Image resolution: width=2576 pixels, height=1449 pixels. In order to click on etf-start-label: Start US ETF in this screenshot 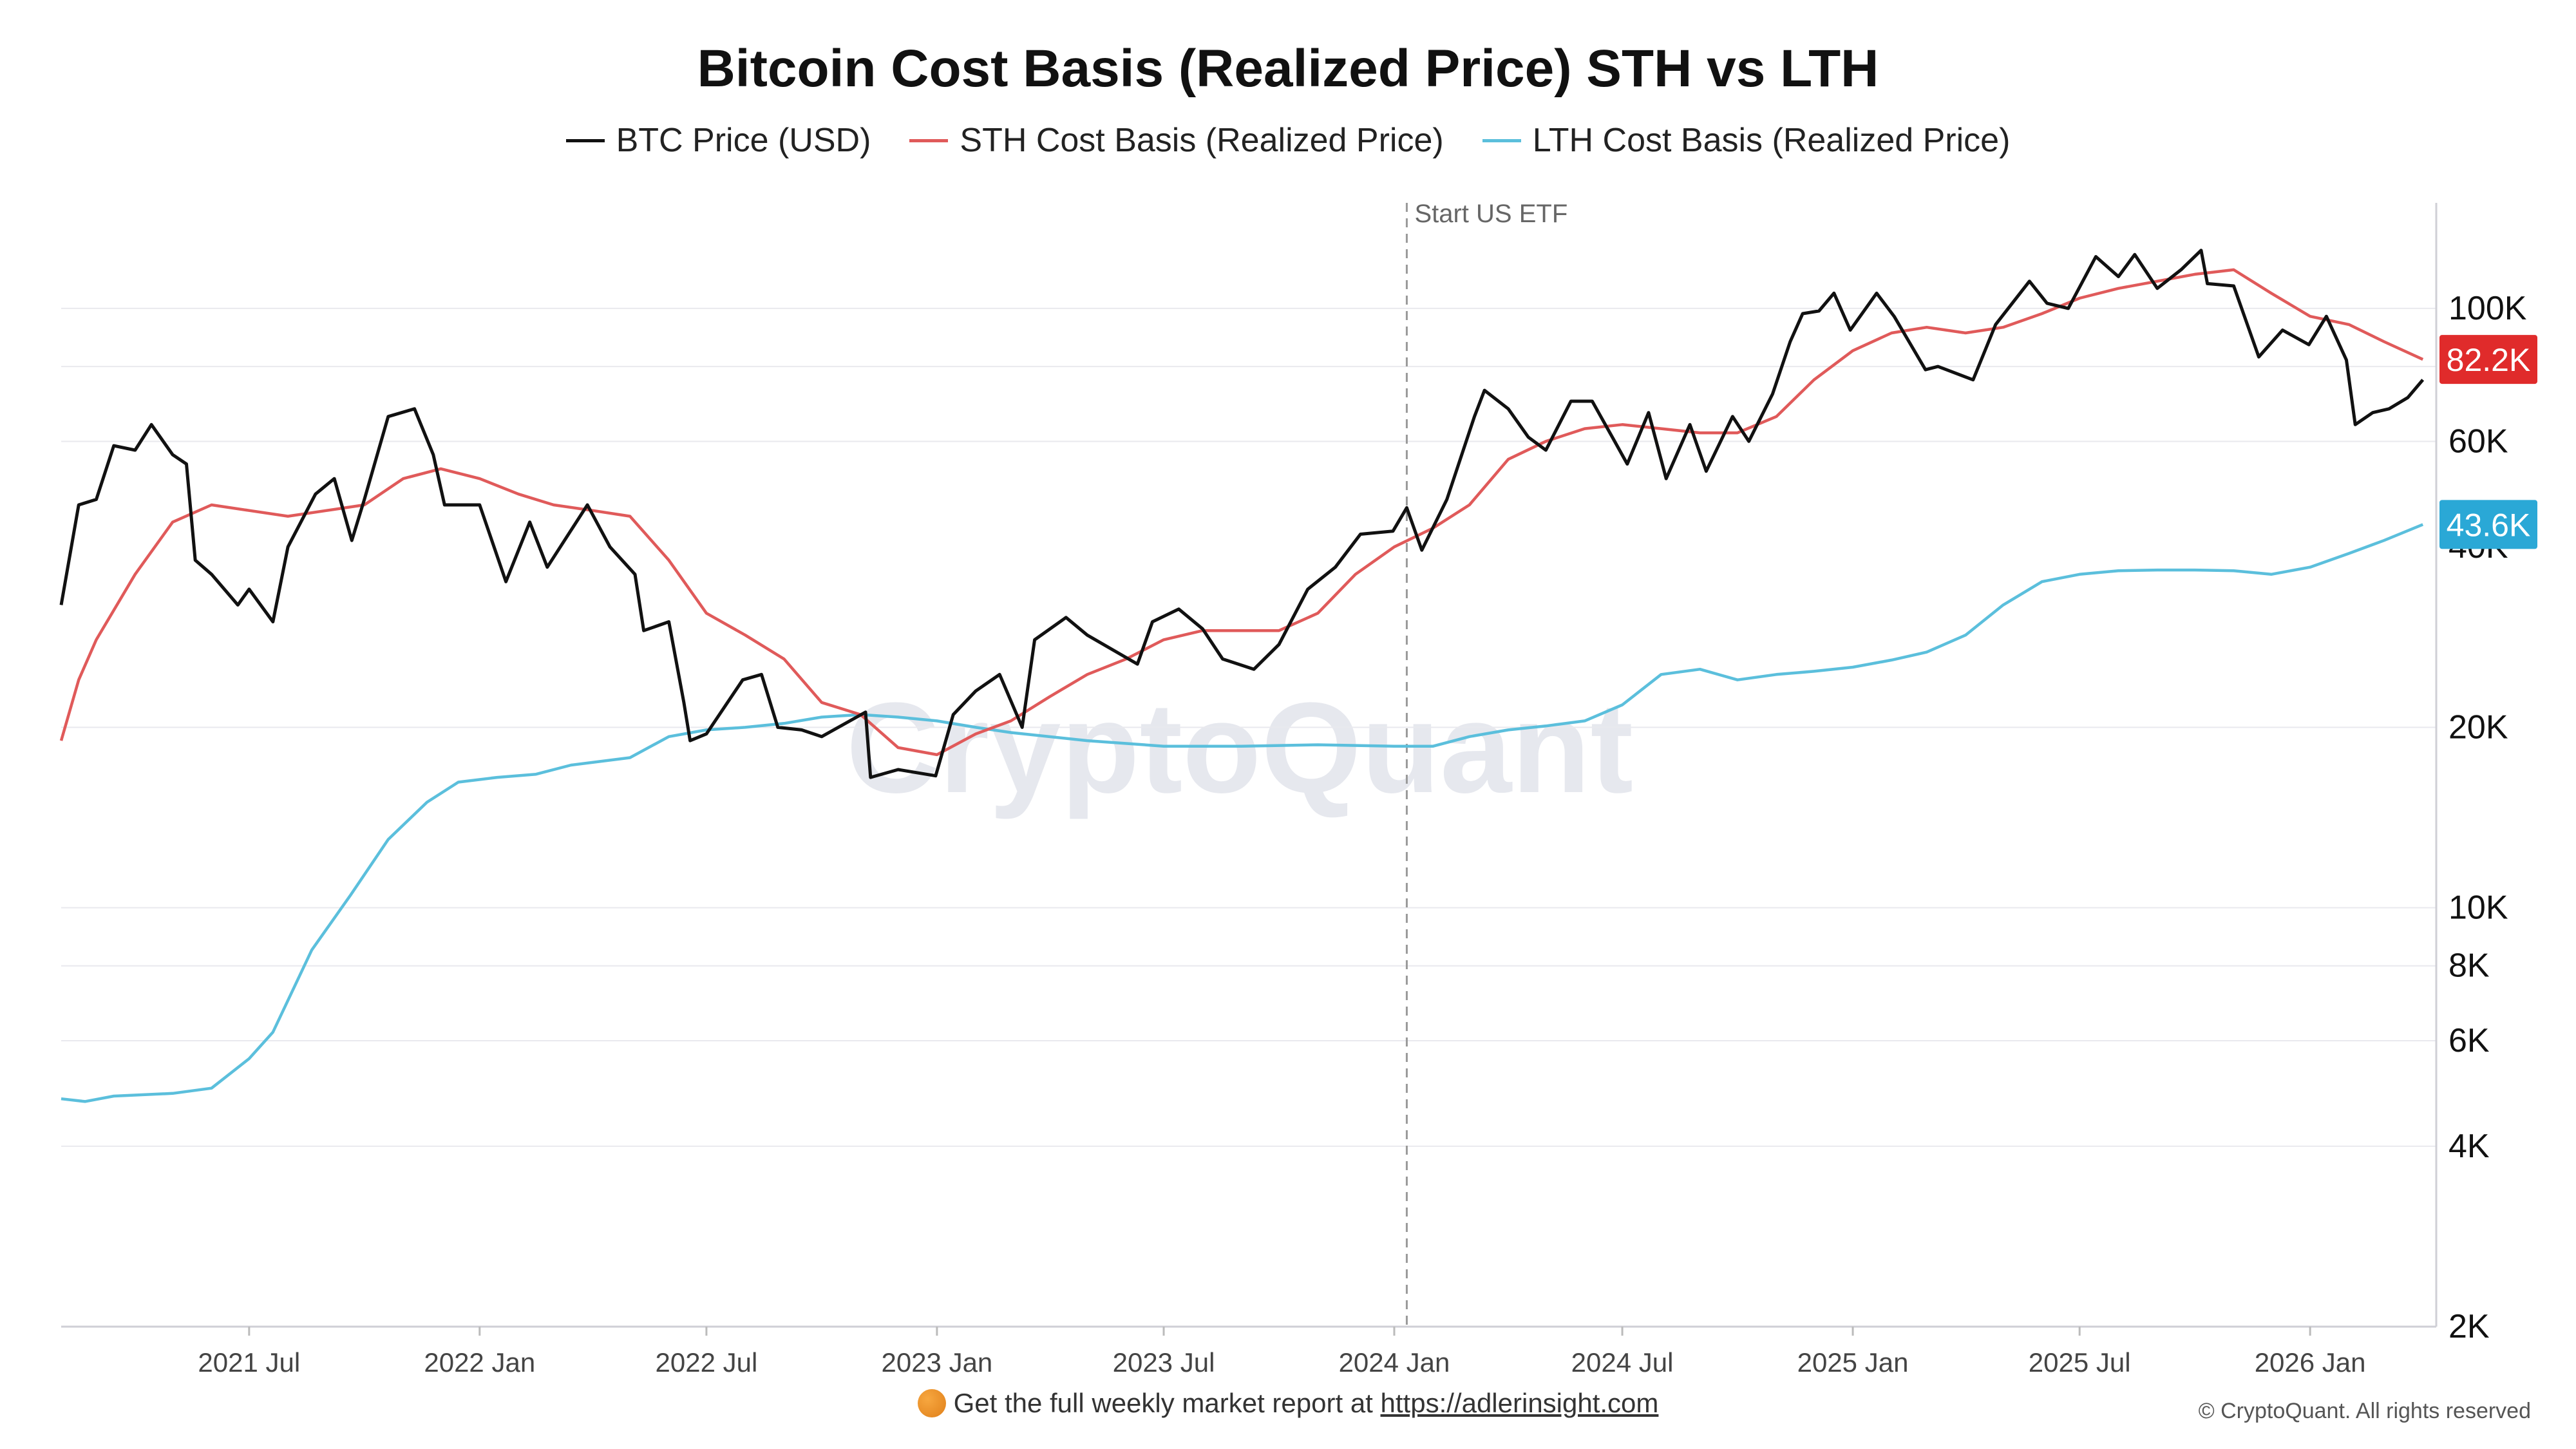, I will do `click(1490, 214)`.